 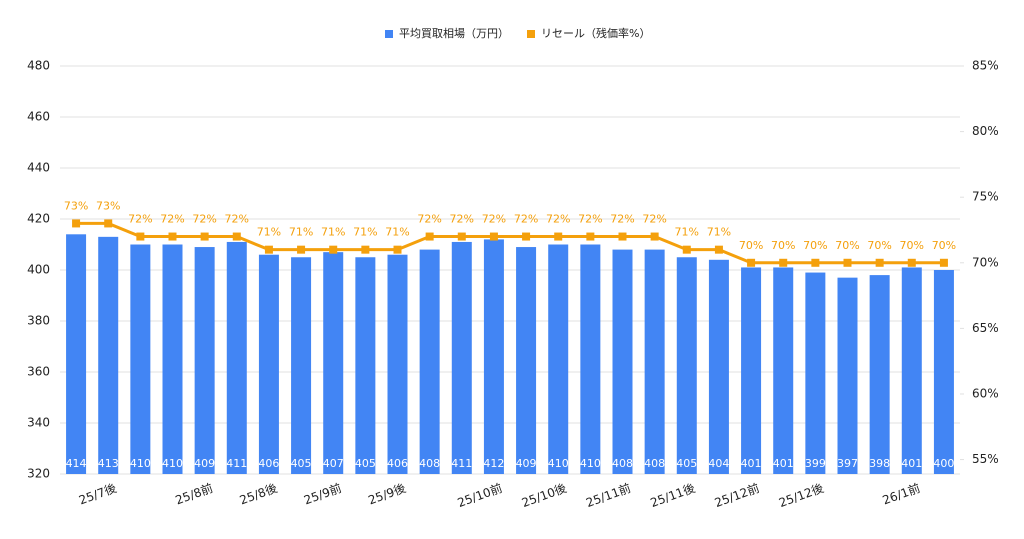 What do you see at coordinates (801, 495) in the screenshot?
I see `x-tick-label: 25/12後` at bounding box center [801, 495].